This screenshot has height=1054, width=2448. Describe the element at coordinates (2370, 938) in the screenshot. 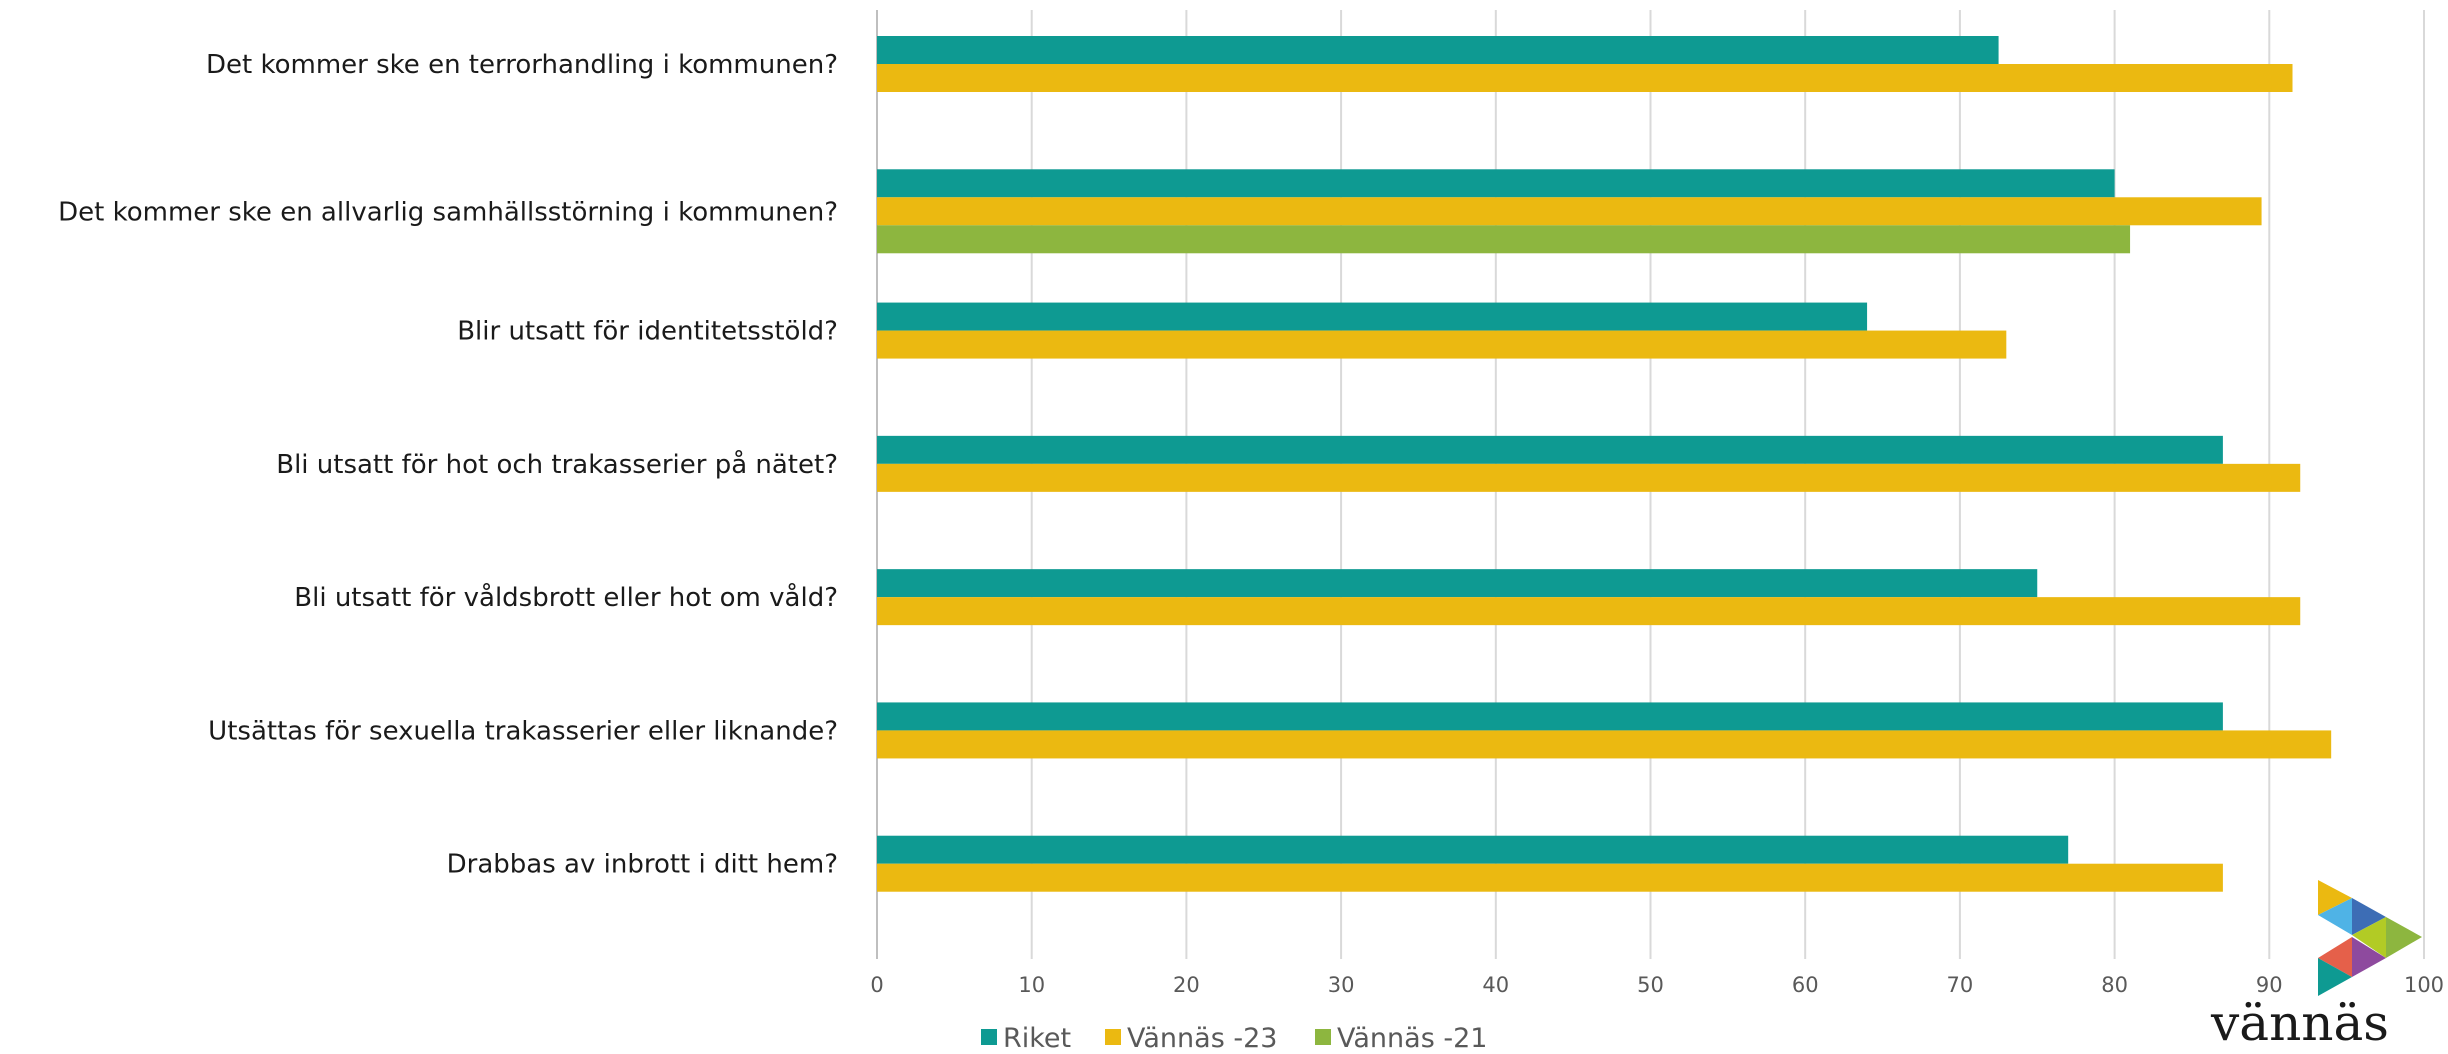

I see `logo-mark-icon` at that location.